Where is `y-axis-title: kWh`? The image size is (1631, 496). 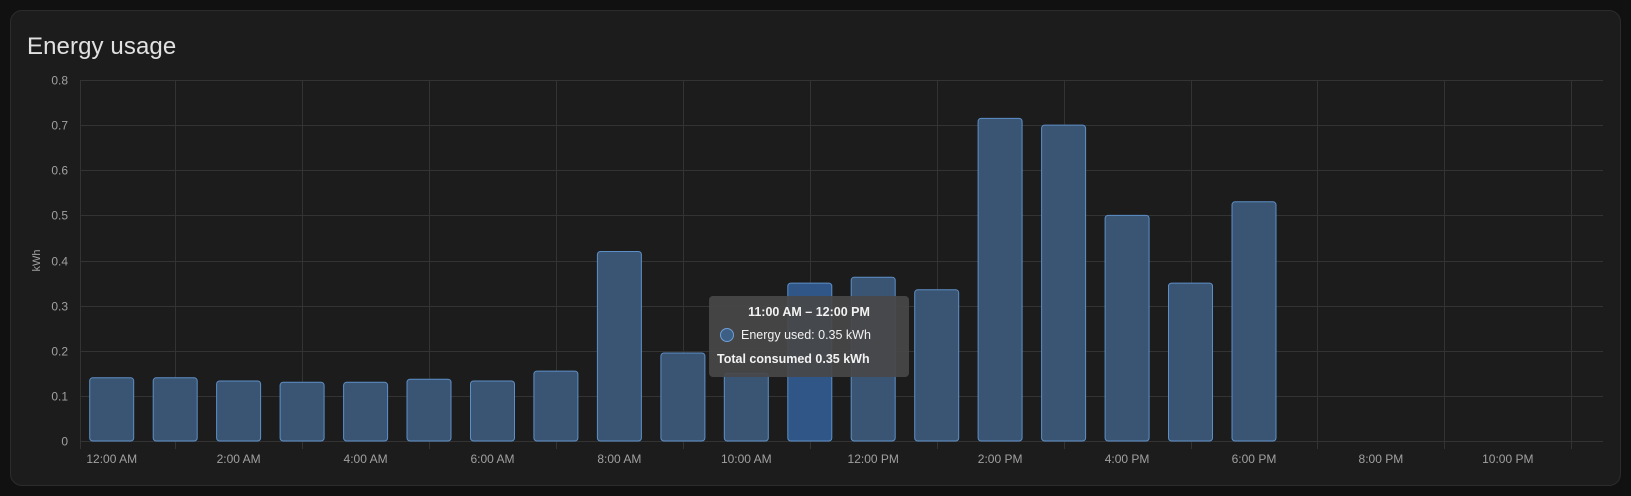
y-axis-title: kWh is located at coordinates (37, 261).